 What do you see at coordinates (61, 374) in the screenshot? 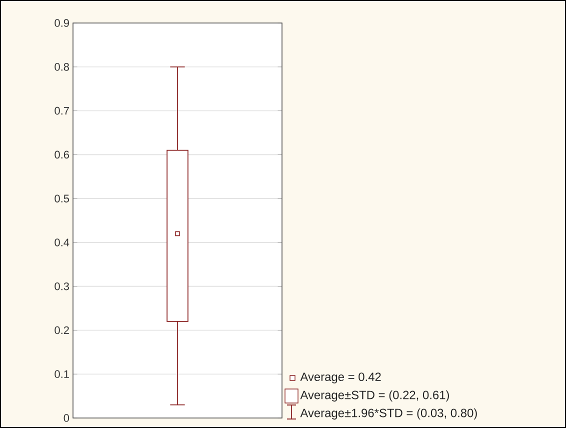
I see `y-tick-label: 0.1` at bounding box center [61, 374].